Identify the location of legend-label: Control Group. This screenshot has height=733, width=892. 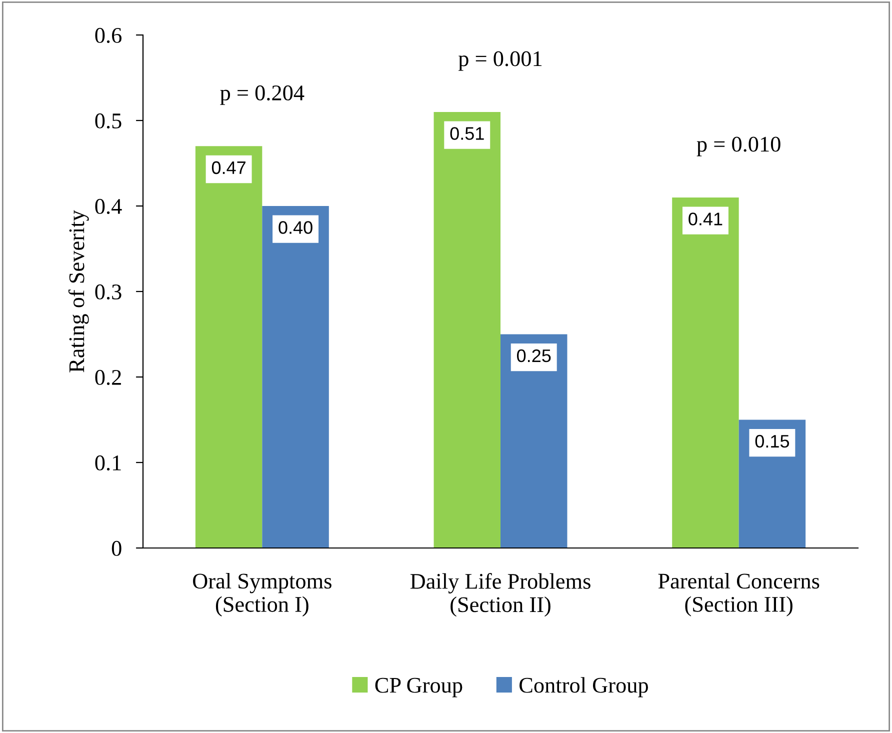
(584, 687).